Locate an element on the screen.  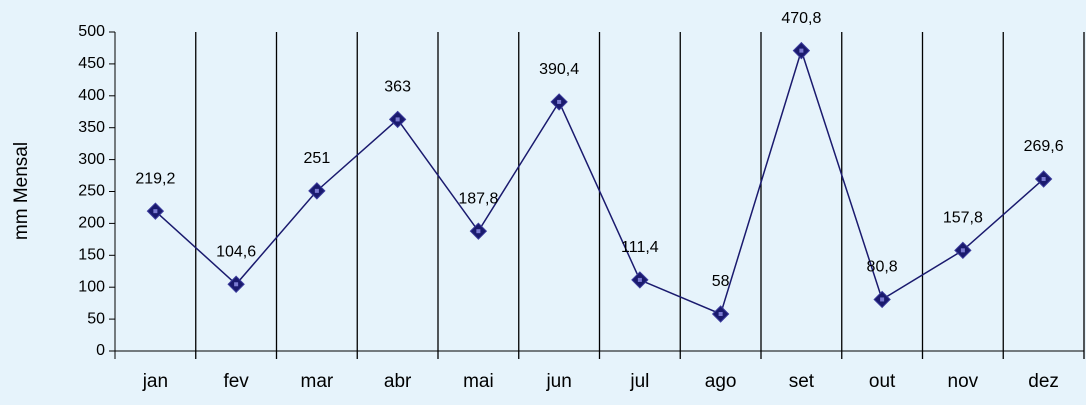
x-tick-label: ago is located at coordinates (721, 381).